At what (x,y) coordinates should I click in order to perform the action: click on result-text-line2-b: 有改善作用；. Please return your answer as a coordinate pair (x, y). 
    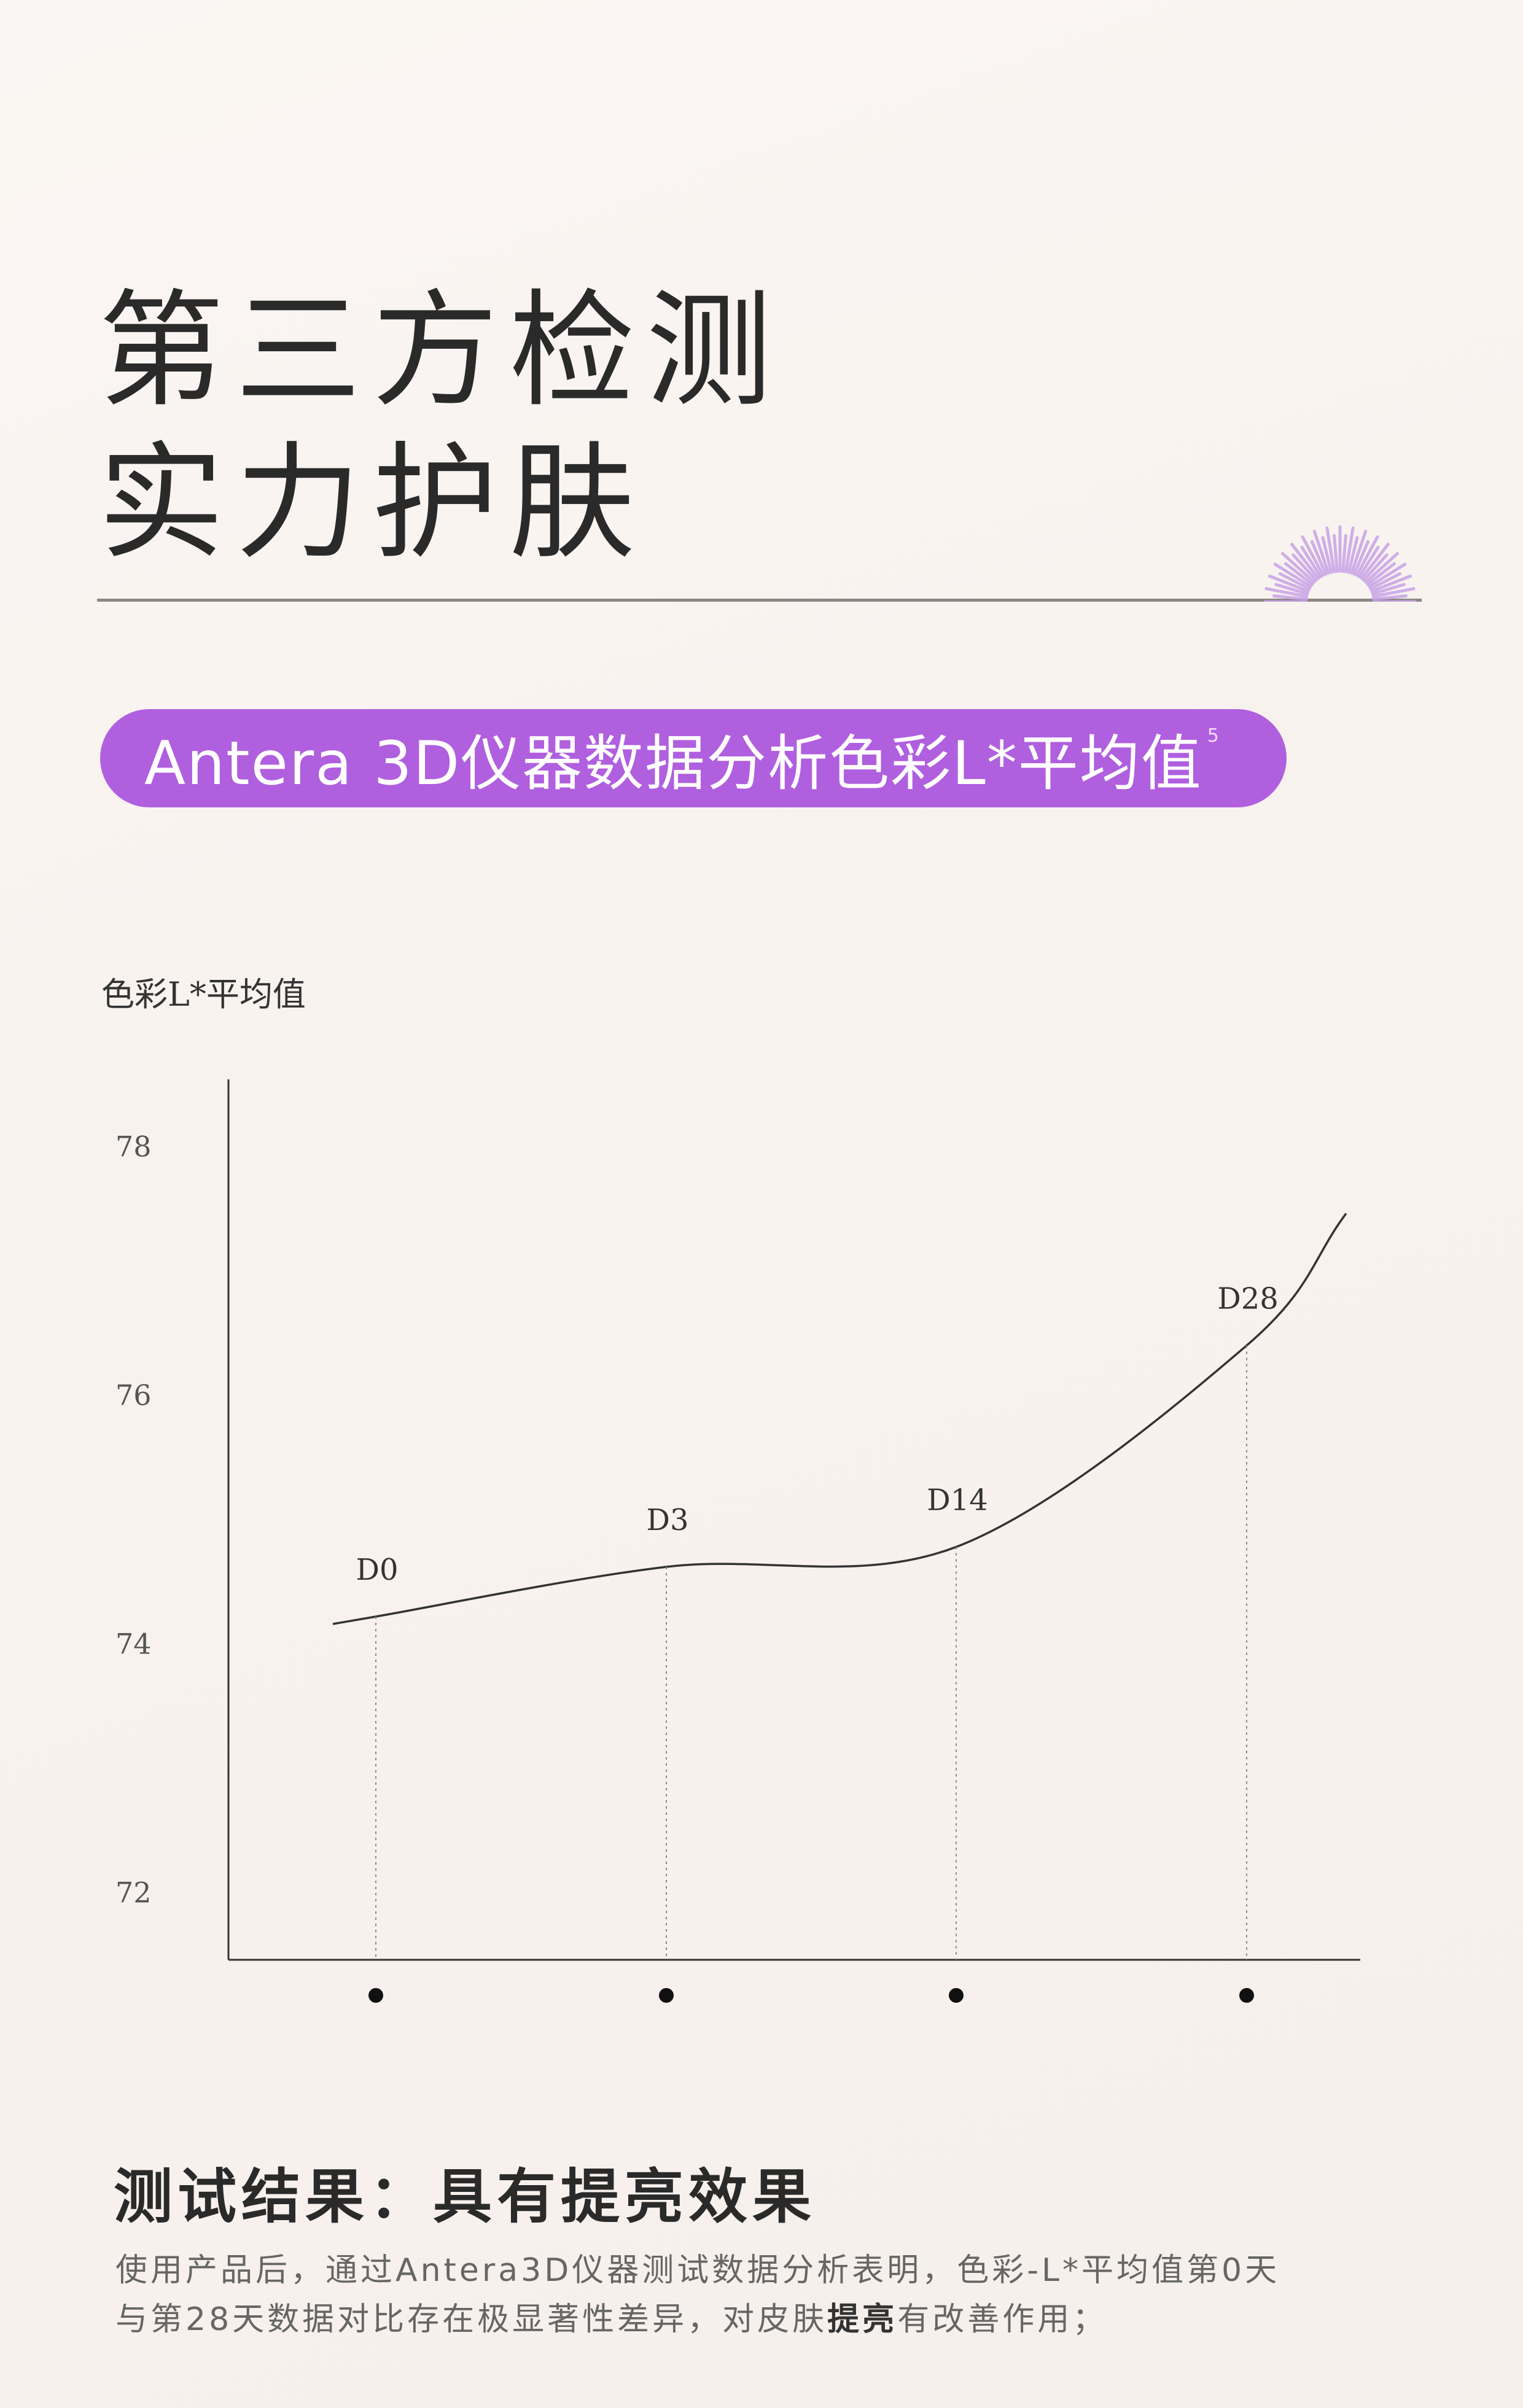
    Looking at the image, I should click on (1002, 2319).